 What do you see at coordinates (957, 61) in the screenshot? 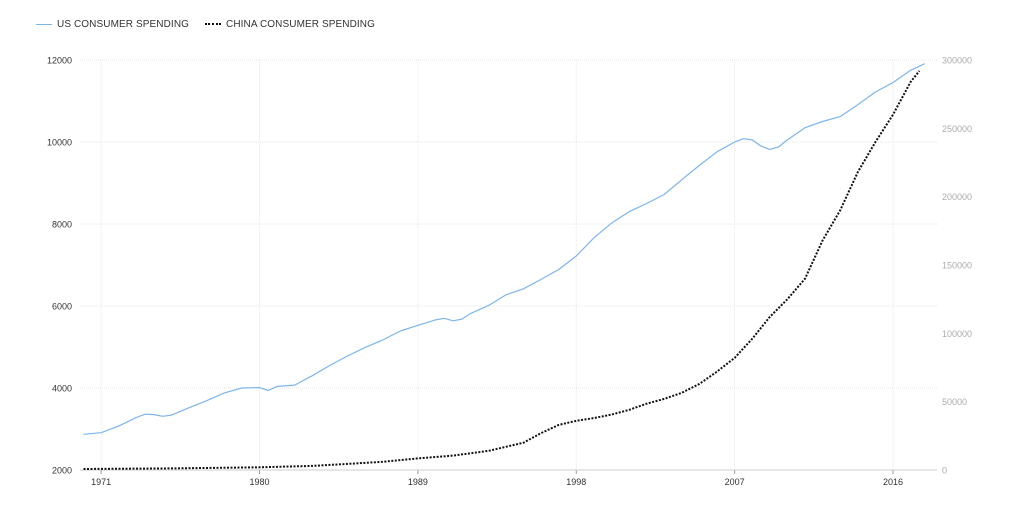
I see `right-tick-label: 300000` at bounding box center [957, 61].